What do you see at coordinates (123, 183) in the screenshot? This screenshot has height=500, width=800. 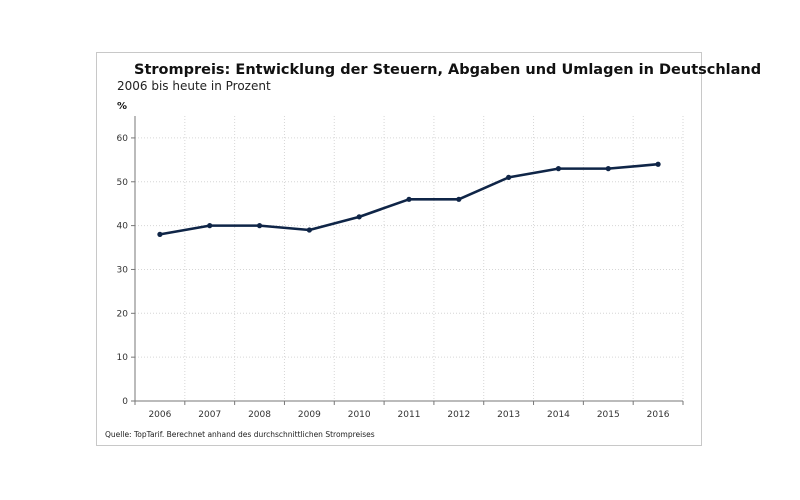 I see `y-tick-label: 50` at bounding box center [123, 183].